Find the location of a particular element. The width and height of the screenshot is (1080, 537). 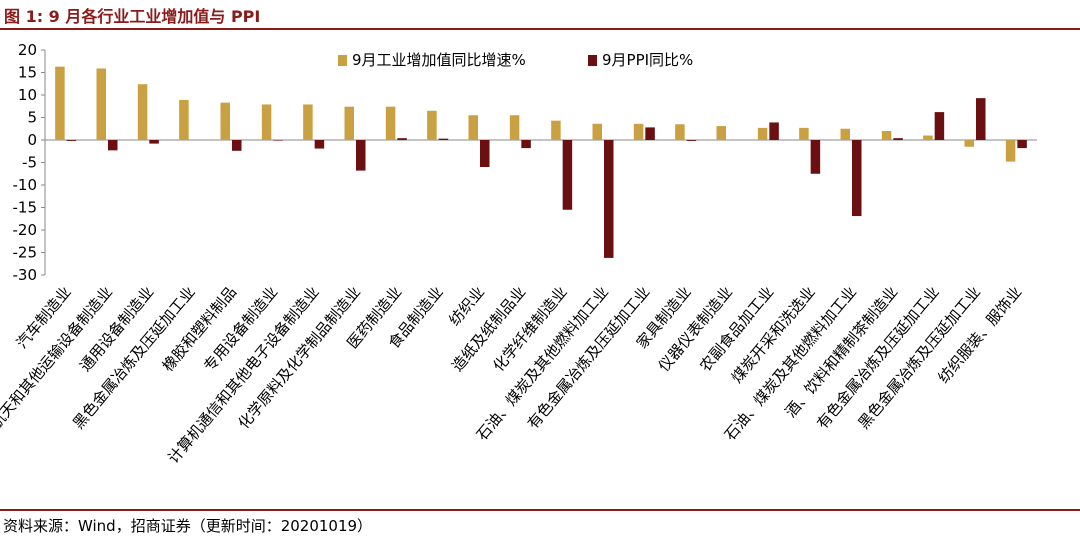

chart-legend: 9月工业增加值同比增速% 9月PPI同比% is located at coordinates (515, 60).